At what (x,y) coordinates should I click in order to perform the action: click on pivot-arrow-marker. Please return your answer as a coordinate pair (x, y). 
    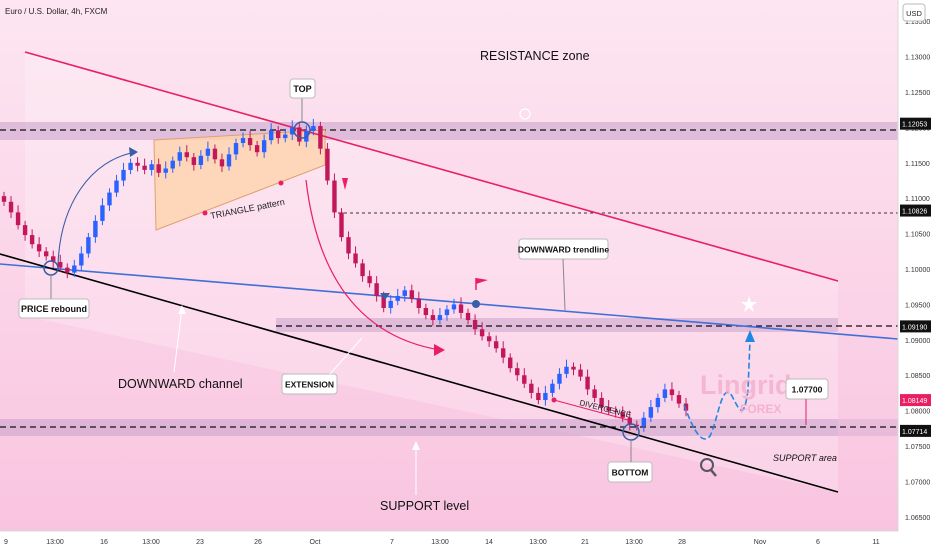
    Looking at the image, I should click on (385, 296).